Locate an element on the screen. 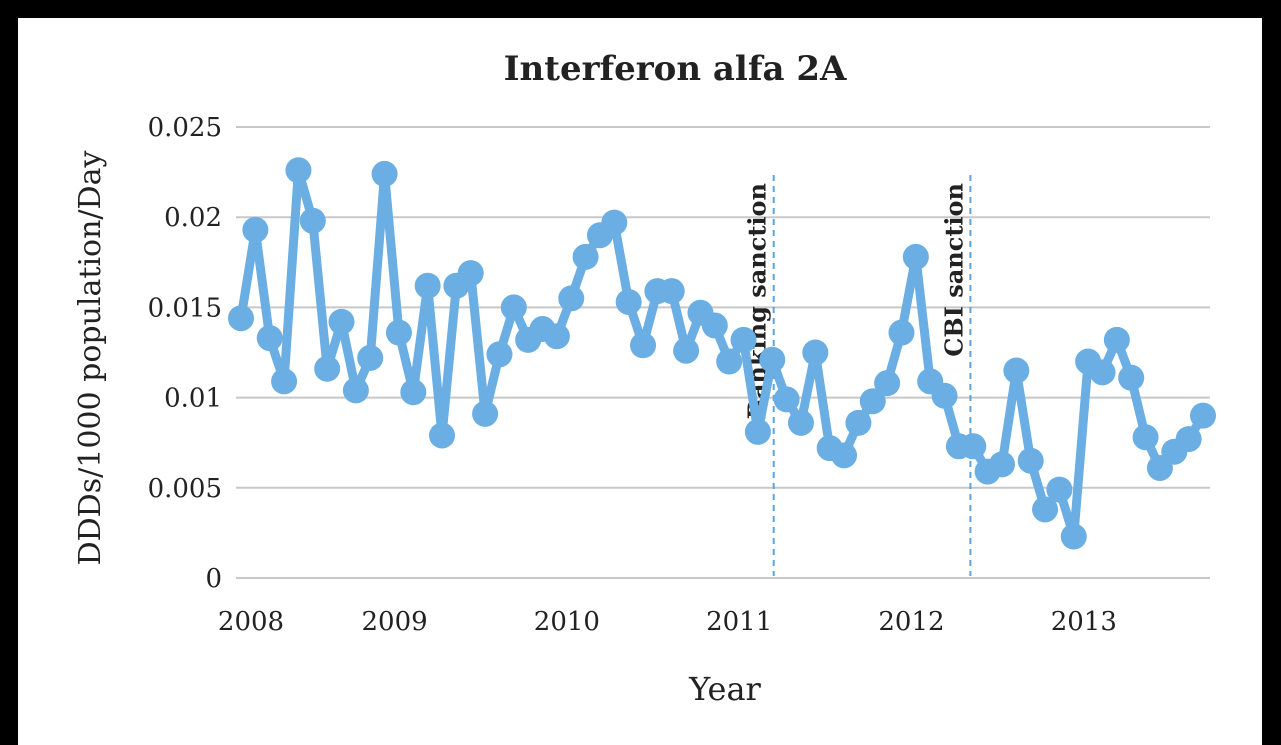 The image size is (1281, 745). chart-title: Interferon alfa 2A is located at coordinates (675, 69).